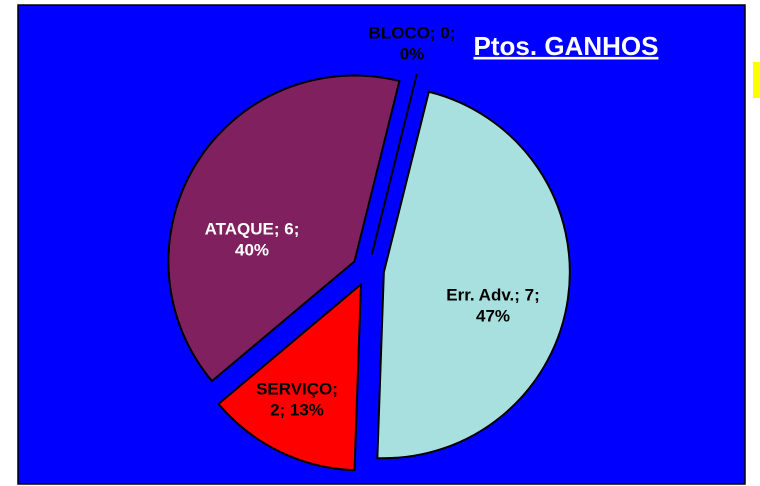 The height and width of the screenshot is (486, 760). I want to click on data-label: 2; 13%, so click(297, 409).